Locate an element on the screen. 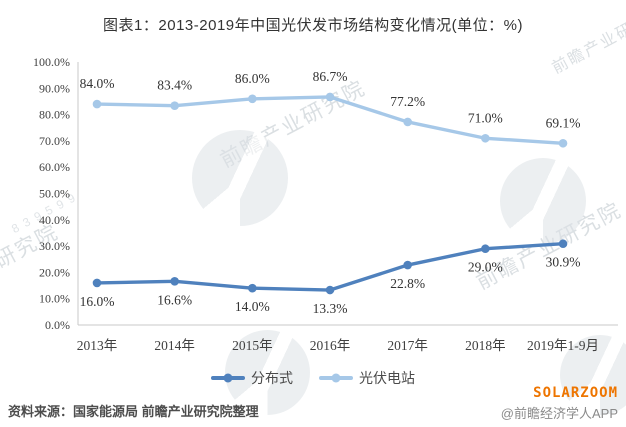 This screenshot has height=427, width=626. data-label: 69.1% is located at coordinates (563, 122).